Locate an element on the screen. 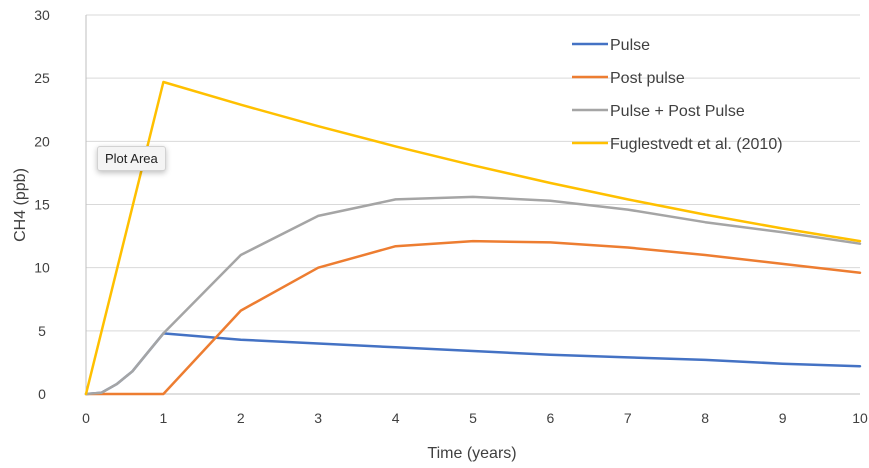 The image size is (869, 468). y-tick-label: 15 is located at coordinates (42, 205).